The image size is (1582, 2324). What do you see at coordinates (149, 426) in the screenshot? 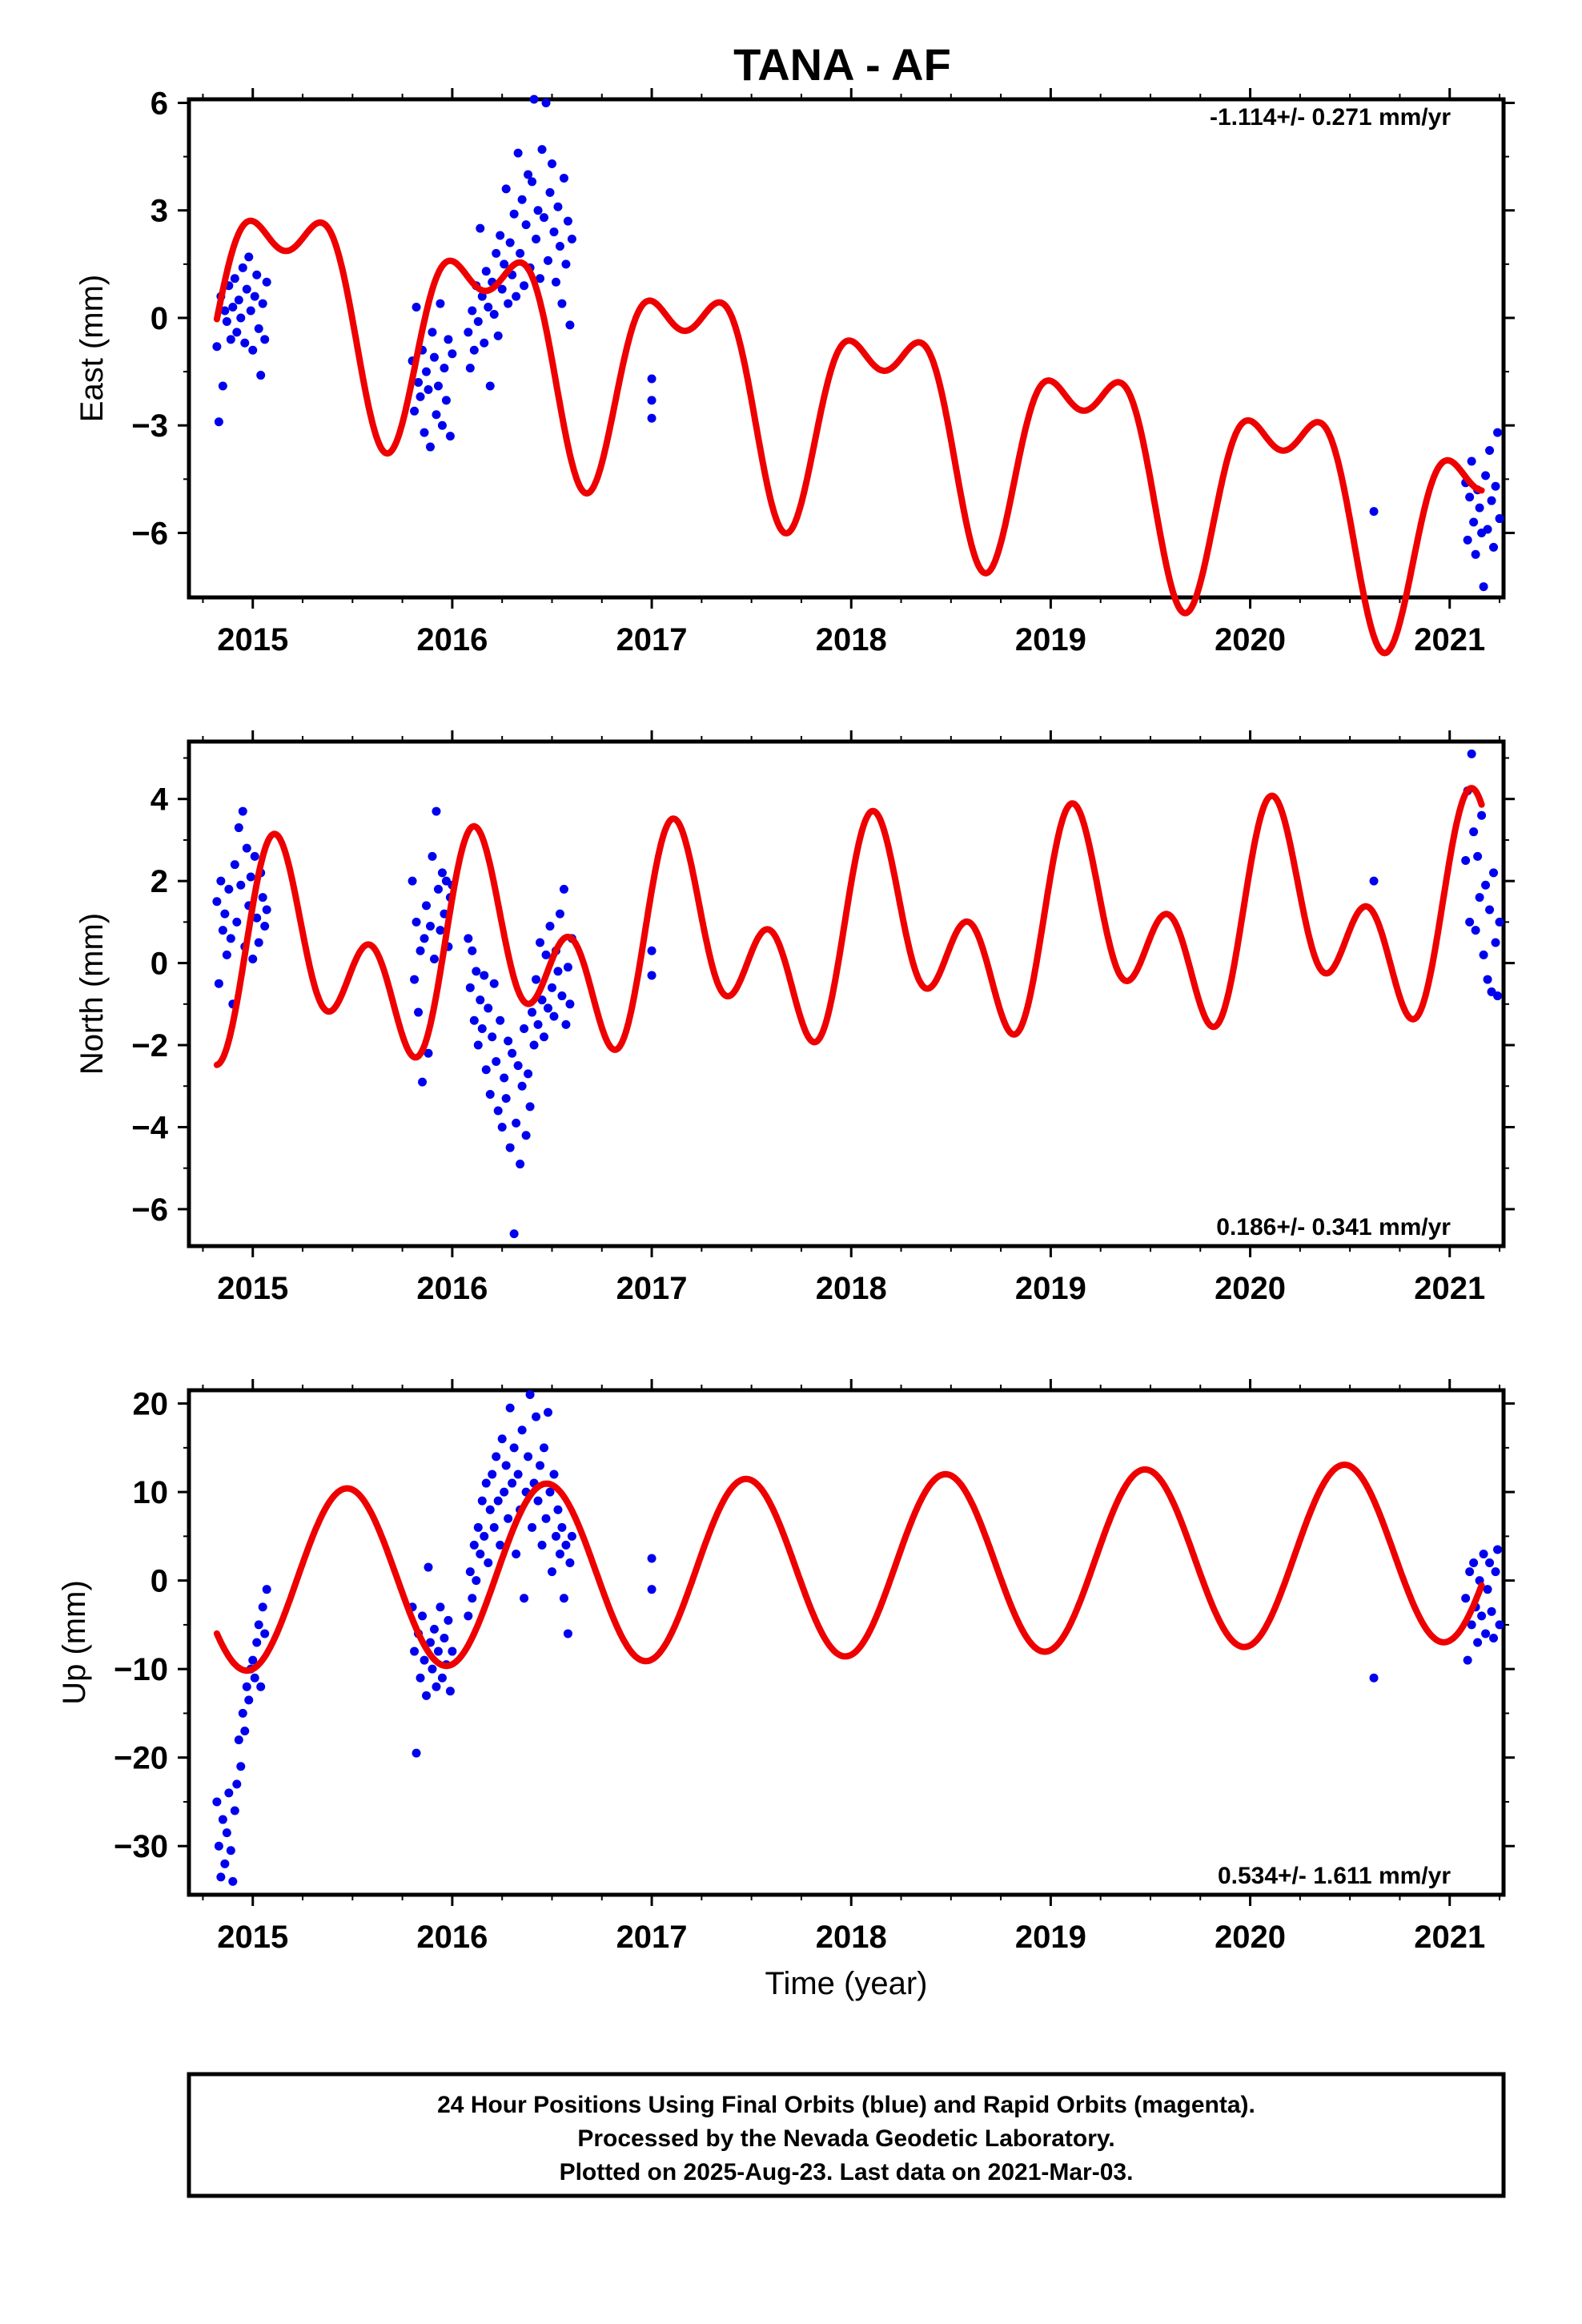
I see `east-y-tick-label: −3` at bounding box center [149, 426].